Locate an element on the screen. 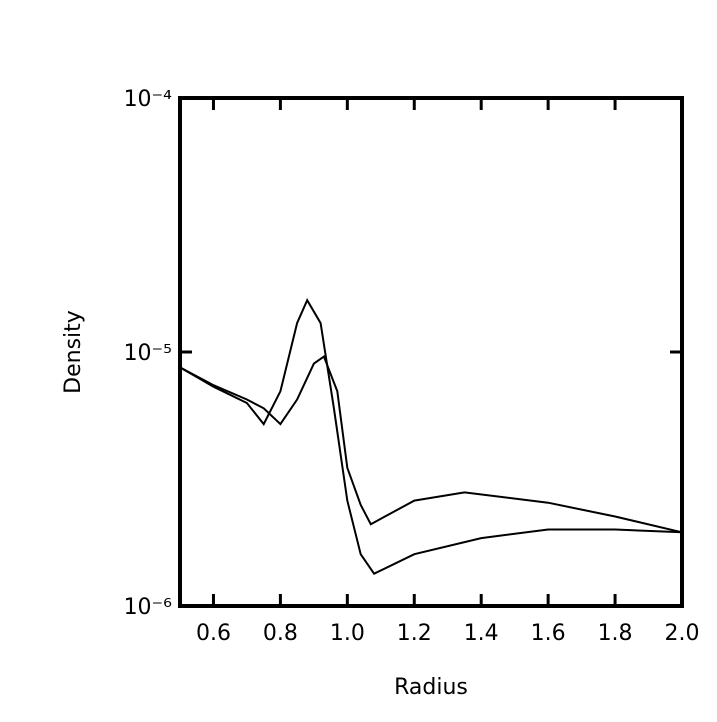  x-tick-label: 2.0 is located at coordinates (682, 633).